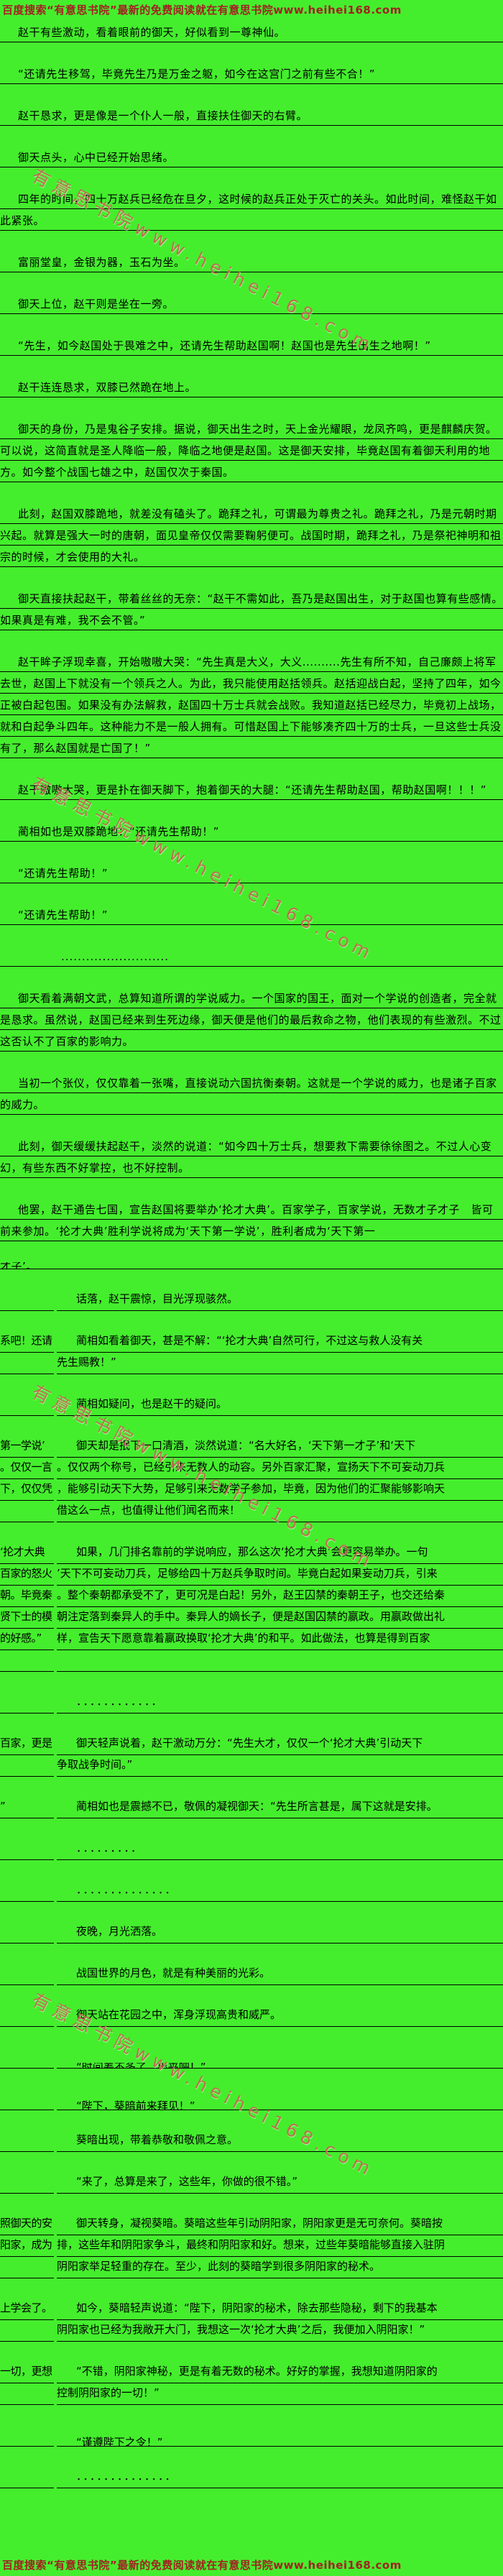 This screenshot has height=2576, width=503. I want to click on text-row: 蔺相如疑问，也是赵干的疑问。, so click(251, 1405).